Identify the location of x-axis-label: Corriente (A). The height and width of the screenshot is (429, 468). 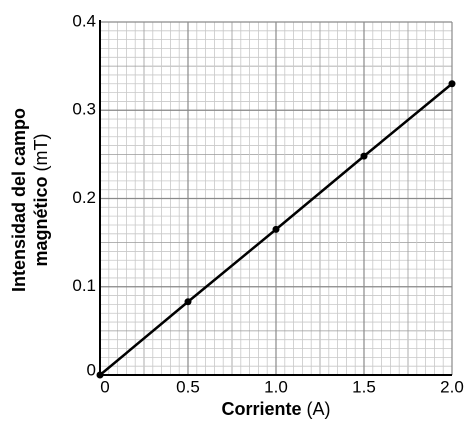
(275, 409).